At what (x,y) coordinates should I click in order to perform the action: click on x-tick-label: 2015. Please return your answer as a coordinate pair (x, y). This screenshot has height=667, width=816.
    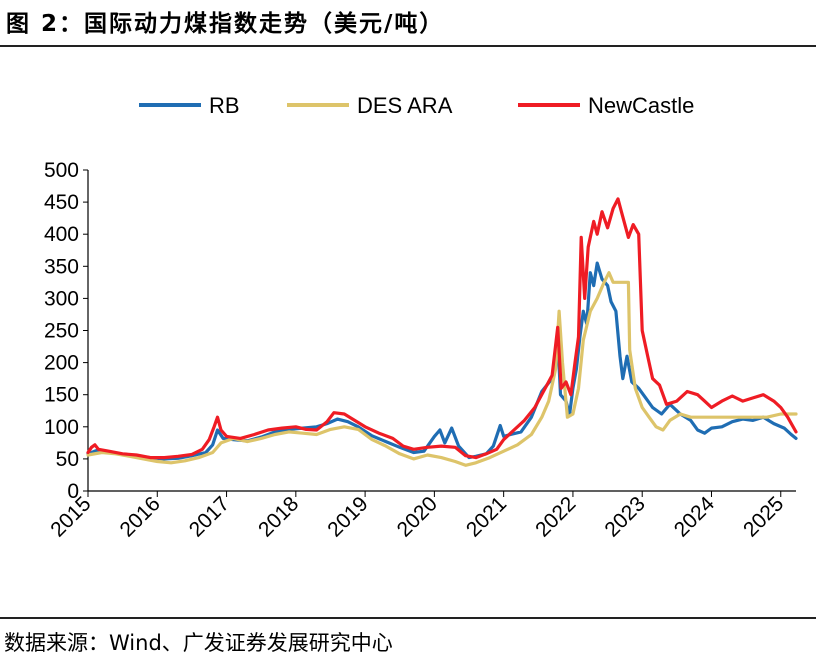
    Looking at the image, I should click on (70, 516).